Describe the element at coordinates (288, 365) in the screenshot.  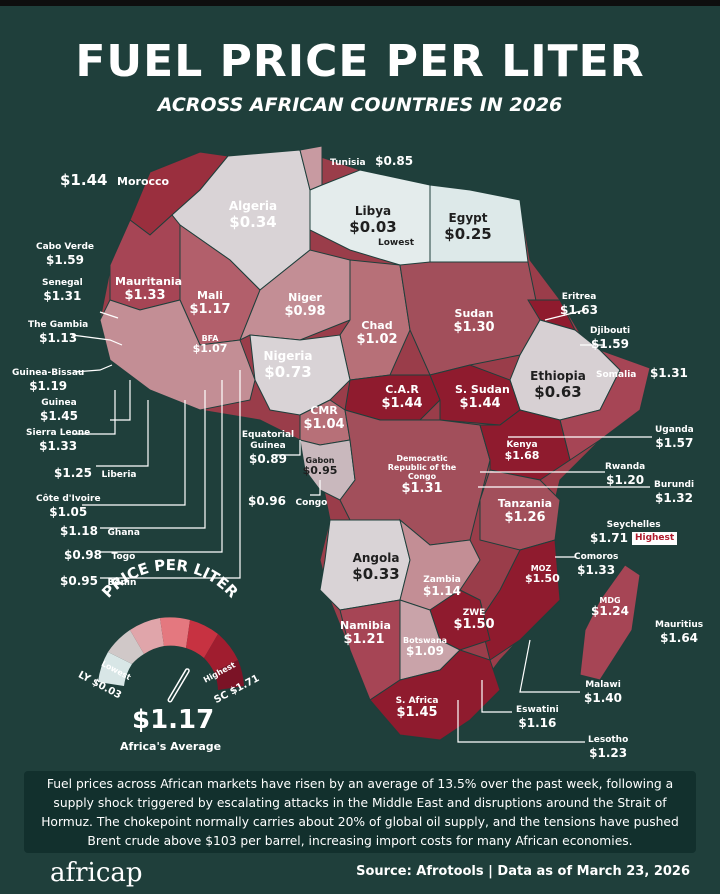
I see `label-nigeria: Nigeria $0.73` at that location.